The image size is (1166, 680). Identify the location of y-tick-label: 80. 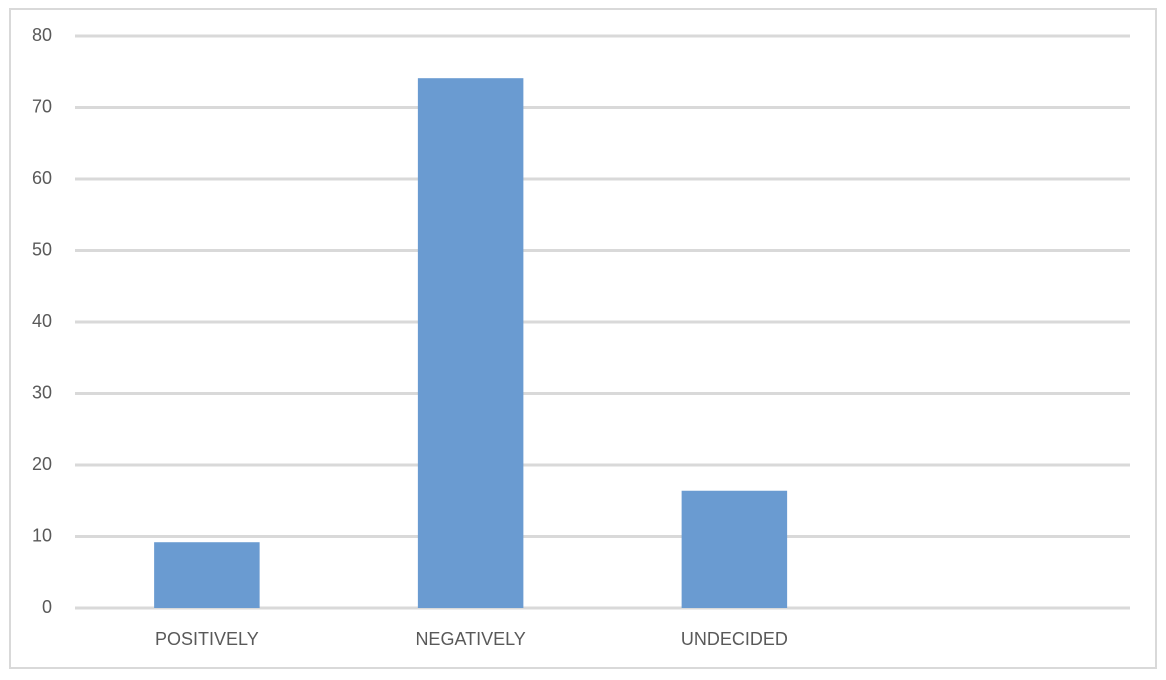
(42, 35).